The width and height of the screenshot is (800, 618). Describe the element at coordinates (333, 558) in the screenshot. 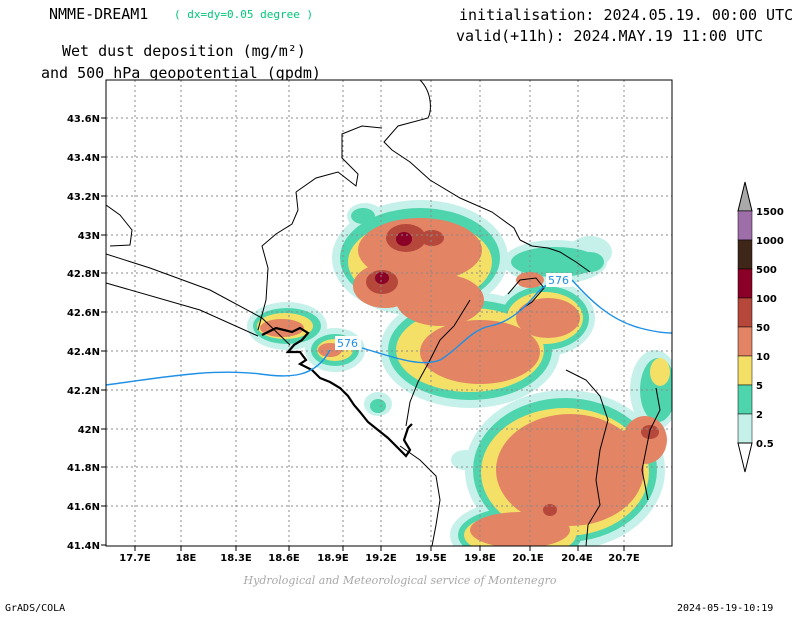

I see `x-tick-label: 18.9E` at that location.